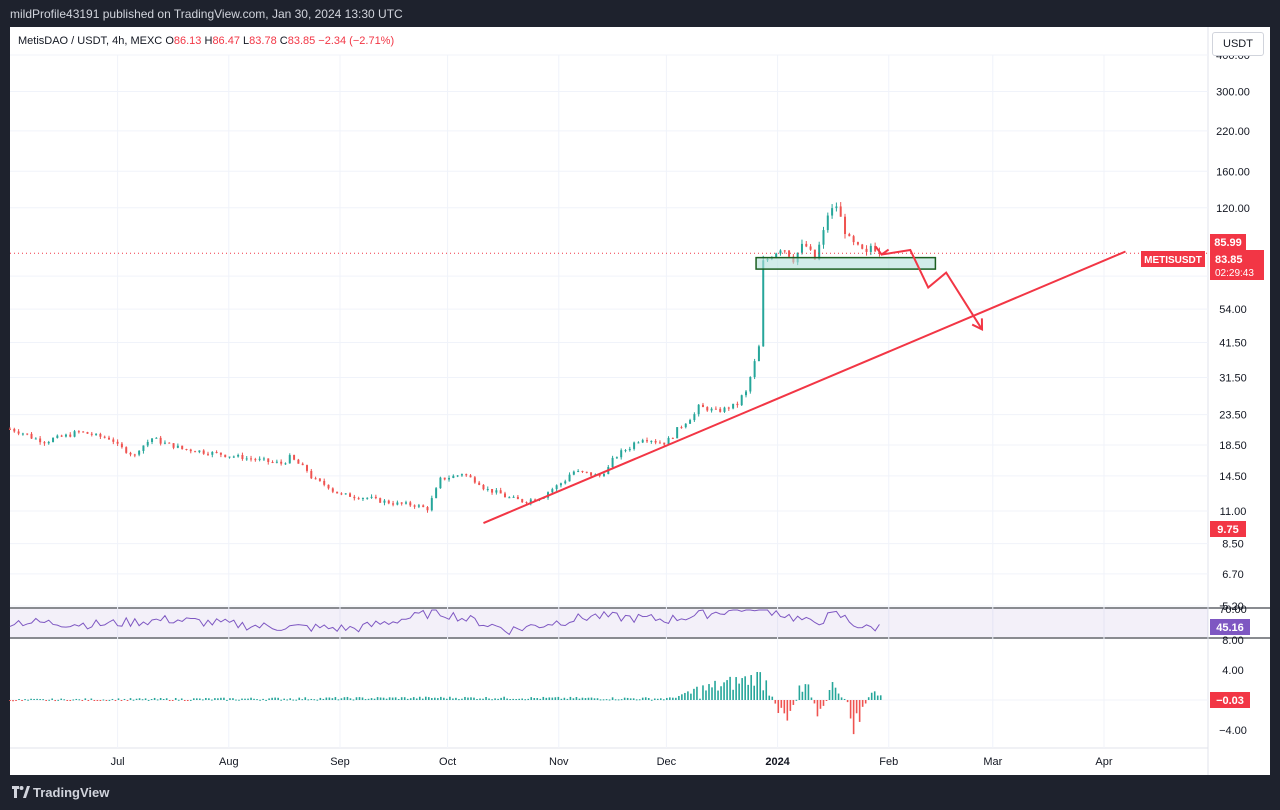  Describe the element at coordinates (1232, 607) in the screenshot. I see `price-tick-label: 5.20` at that location.